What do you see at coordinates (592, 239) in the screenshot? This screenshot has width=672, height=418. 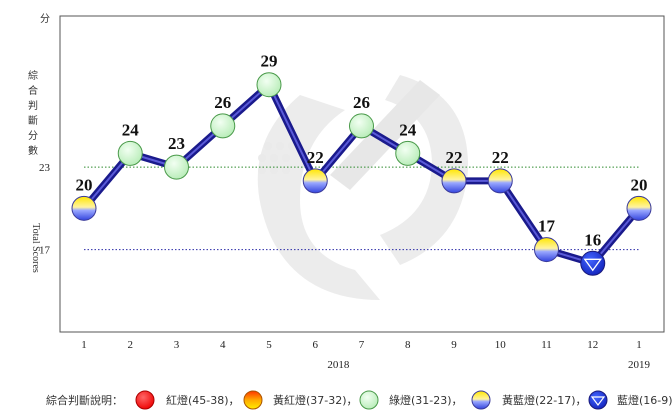 I see `data-label: 16` at bounding box center [592, 239].